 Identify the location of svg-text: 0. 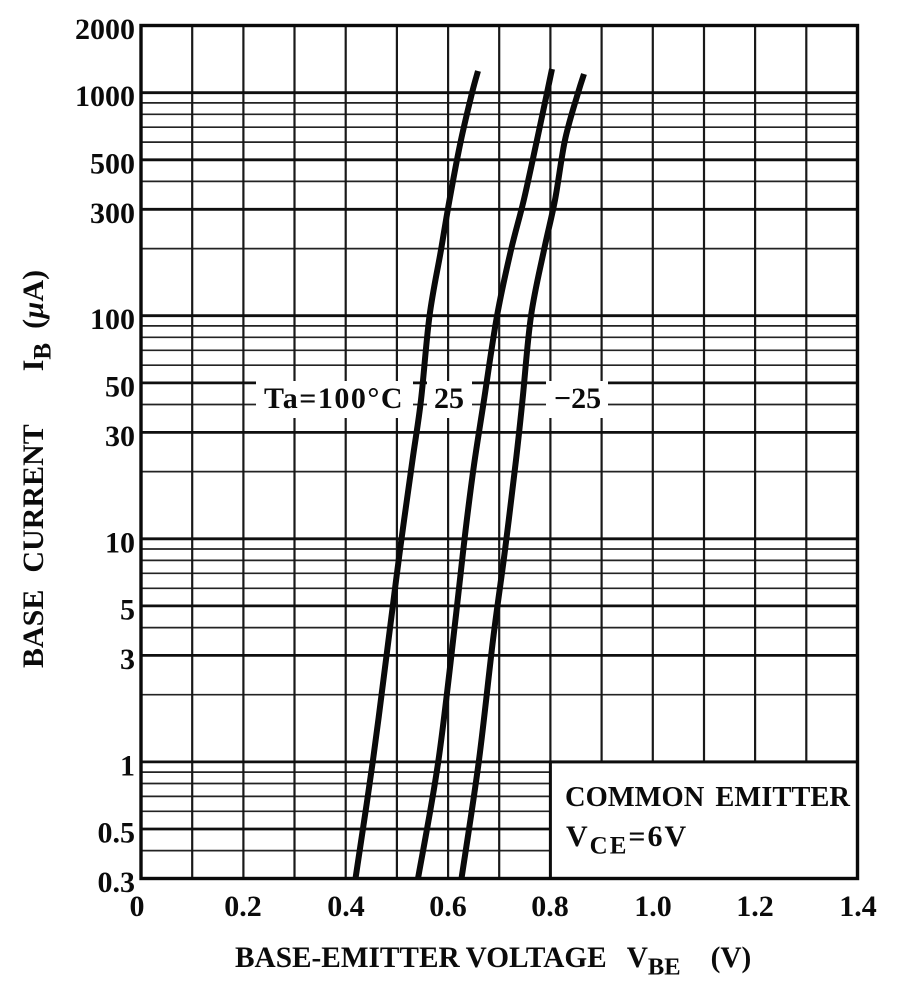
(137, 906).